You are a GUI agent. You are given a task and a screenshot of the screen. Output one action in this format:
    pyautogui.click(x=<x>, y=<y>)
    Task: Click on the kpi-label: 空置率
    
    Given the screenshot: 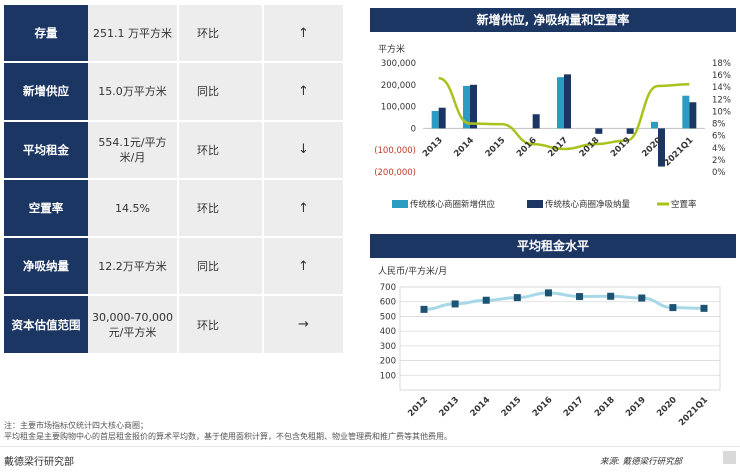 What is the action you would take?
    pyautogui.click(x=46, y=209)
    